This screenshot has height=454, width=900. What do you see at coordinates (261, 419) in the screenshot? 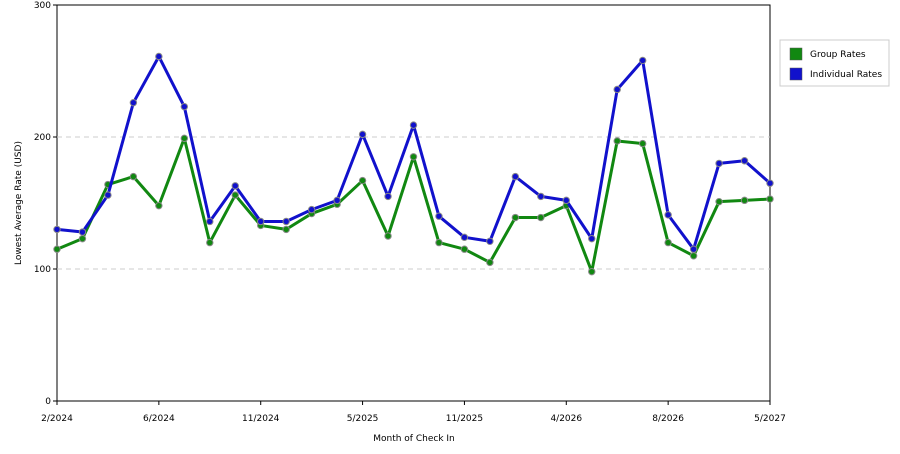
I see `x-tick-label: 11/2024` at bounding box center [261, 419].